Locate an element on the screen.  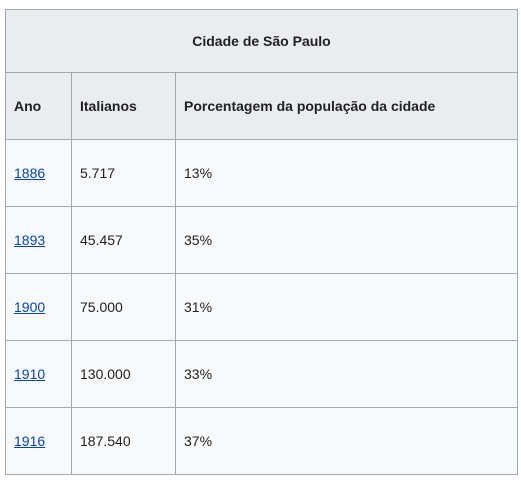
table-row: 1893 45.457 35% is located at coordinates (261, 240).